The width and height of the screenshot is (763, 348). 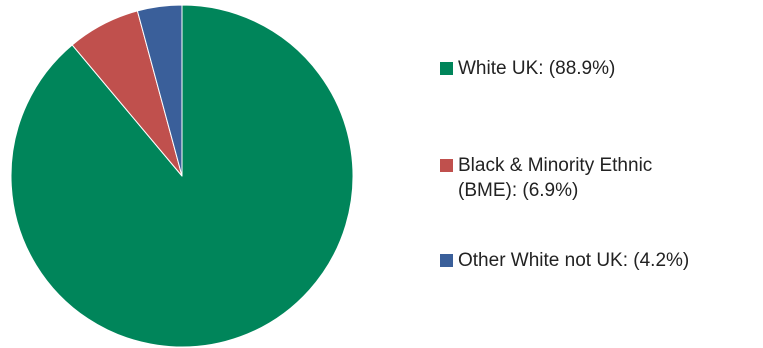 I want to click on legend-label-line: White UK: (88.9%), so click(x=537, y=68).